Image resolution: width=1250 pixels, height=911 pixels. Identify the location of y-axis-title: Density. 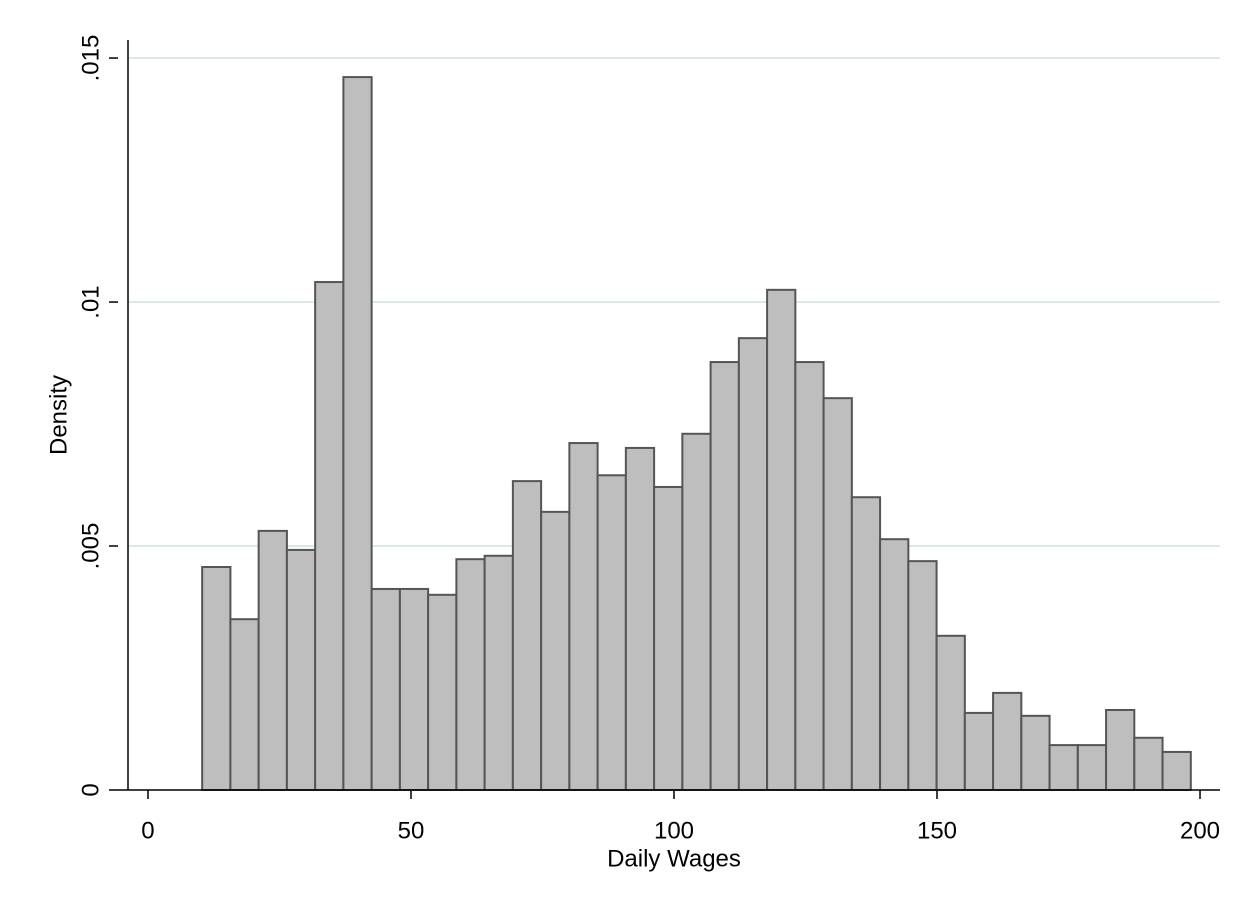
(58, 415).